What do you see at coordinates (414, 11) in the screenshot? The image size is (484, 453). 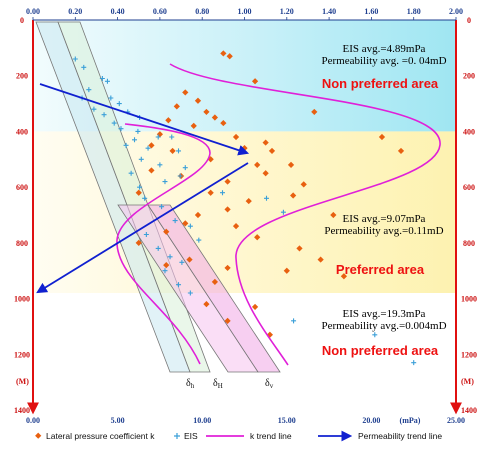 I see `top-tick-label: 1.80` at bounding box center [414, 11].